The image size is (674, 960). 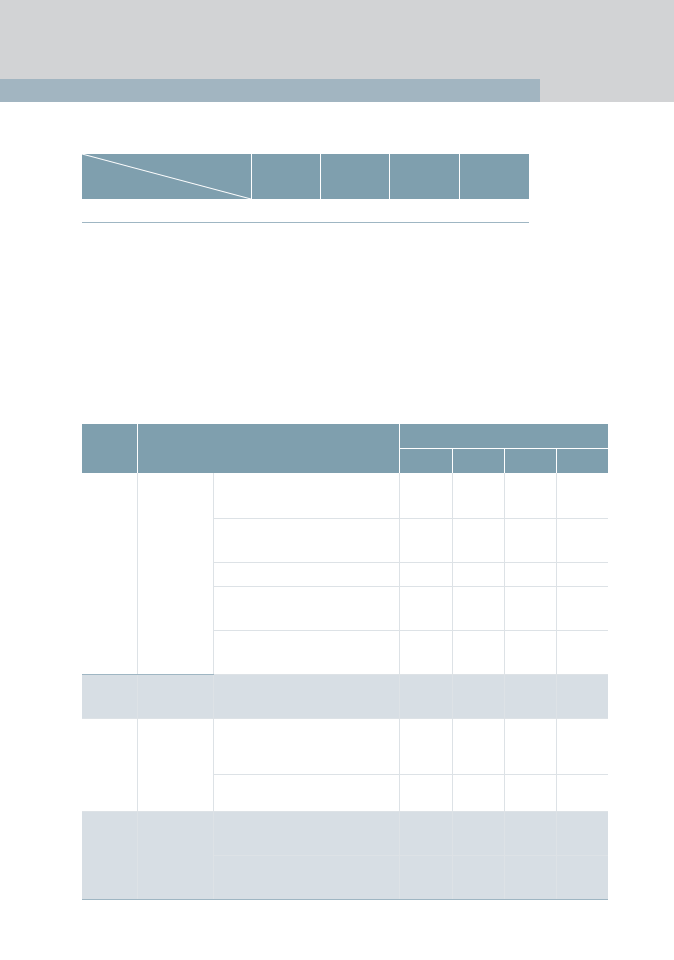 I want to click on section-title, so click(x=270, y=83).